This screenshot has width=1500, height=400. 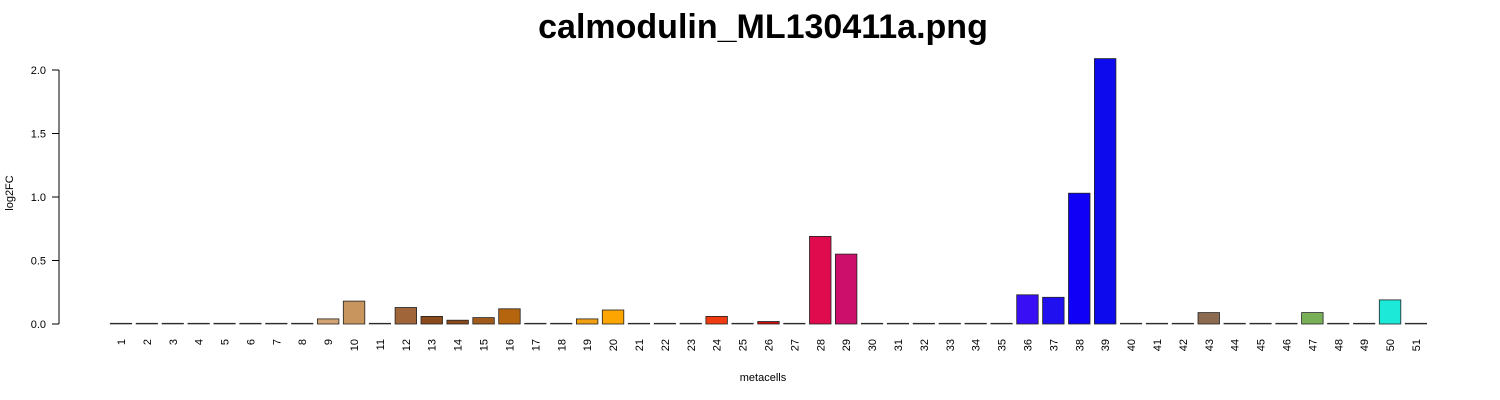 I want to click on x-tick-label: 20, so click(x=614, y=345).